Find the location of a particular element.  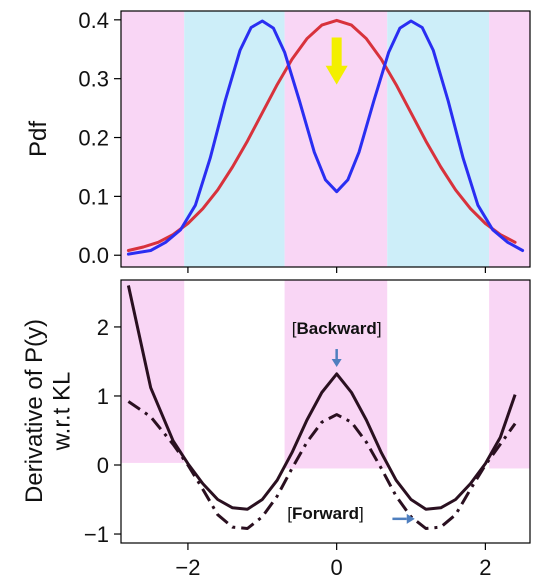

derivative-xtick-label: 0 is located at coordinates (337, 567).